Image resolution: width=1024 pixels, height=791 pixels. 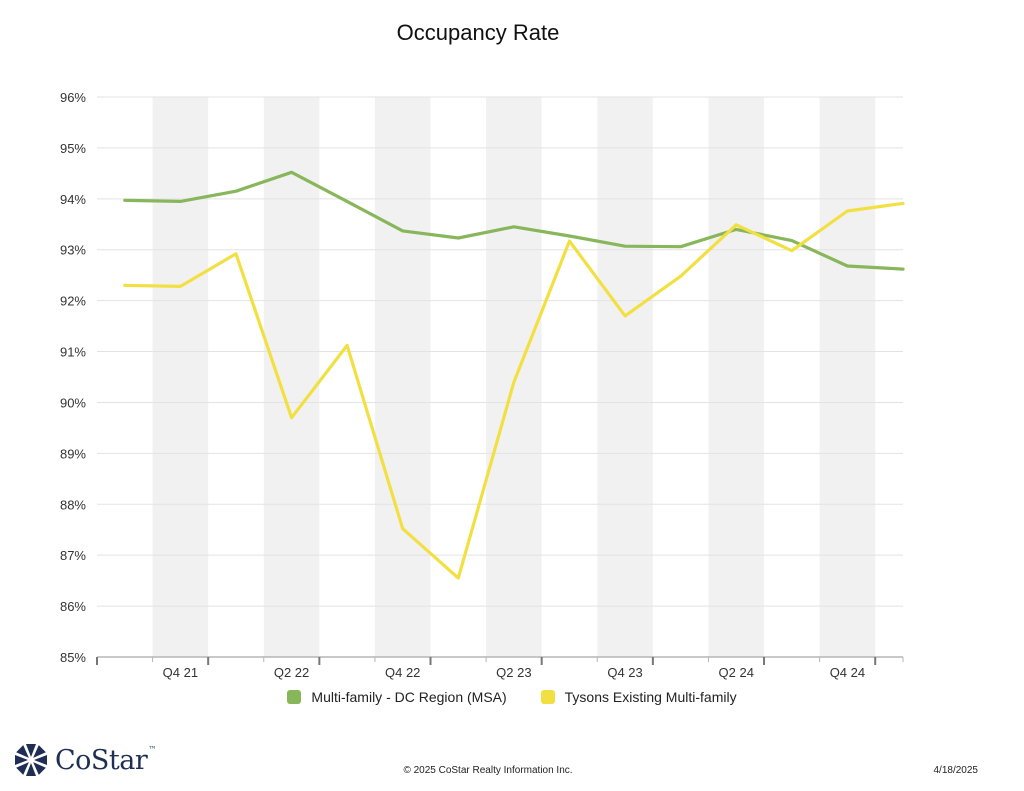 I want to click on logo-trademark: ™, so click(x=152, y=749).